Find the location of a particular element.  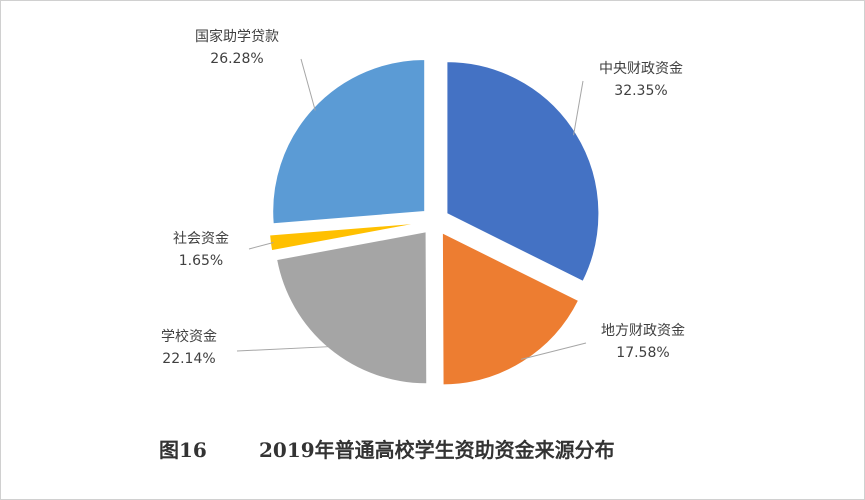

figure-title: 2019年普通高校学生资助资金来源分布 is located at coordinates (437, 450).